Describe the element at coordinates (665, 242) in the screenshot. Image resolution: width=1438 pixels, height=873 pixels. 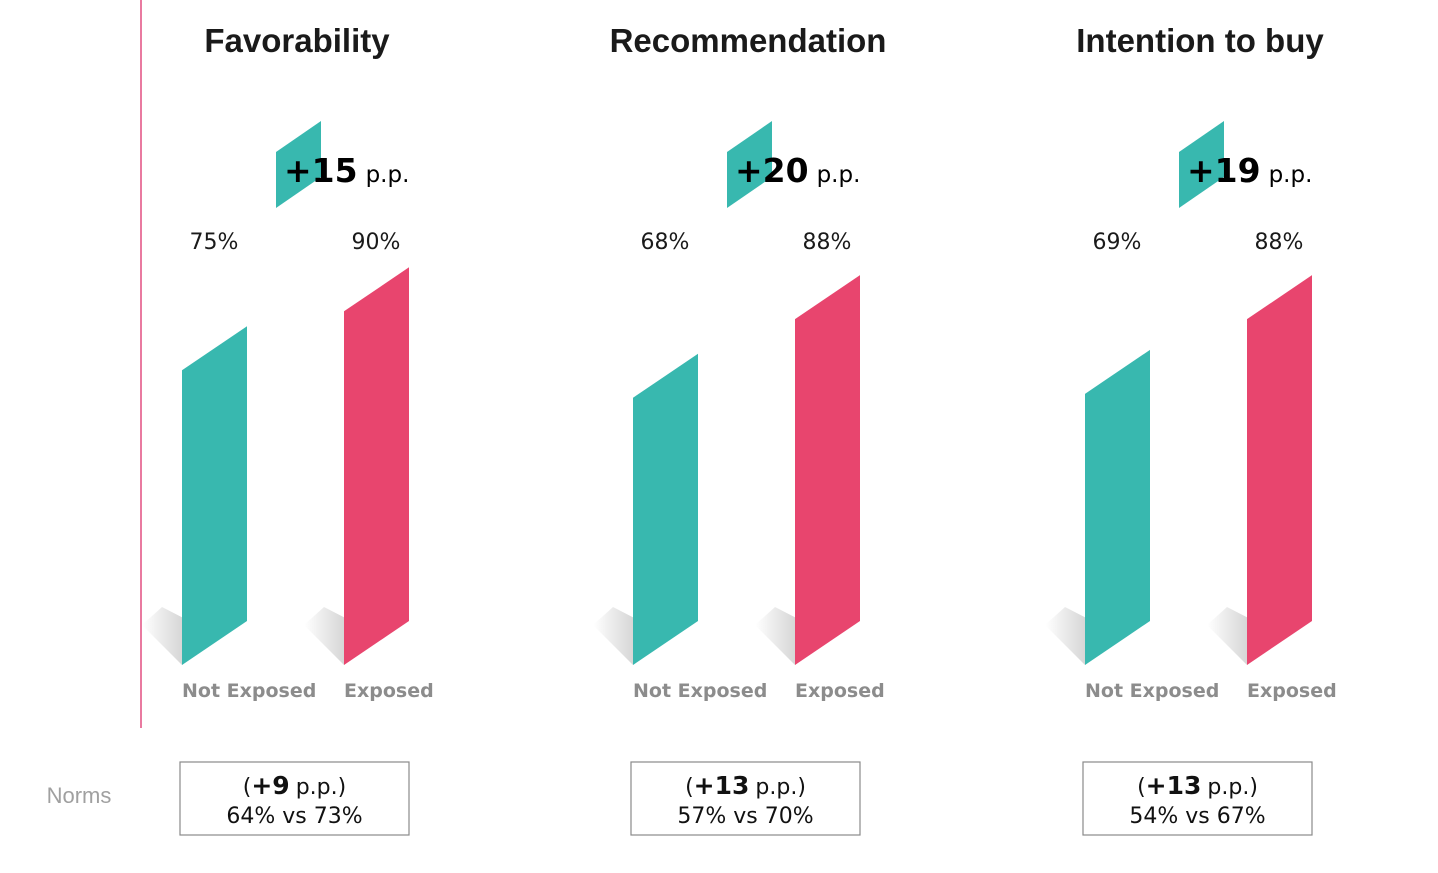
I see `value-label: 68%` at that location.